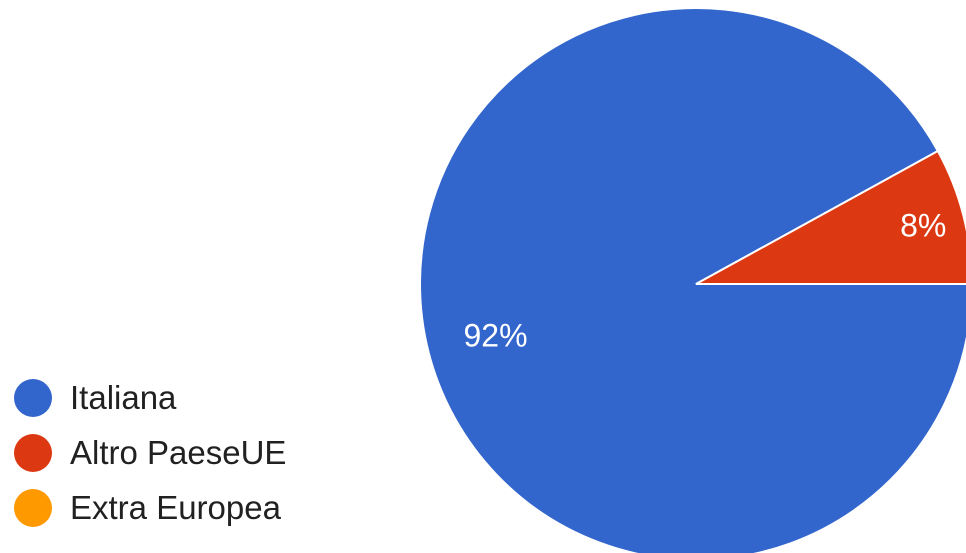 This screenshot has width=966, height=553. I want to click on legend-item-extra-europea: Extra Europea, so click(150, 507).